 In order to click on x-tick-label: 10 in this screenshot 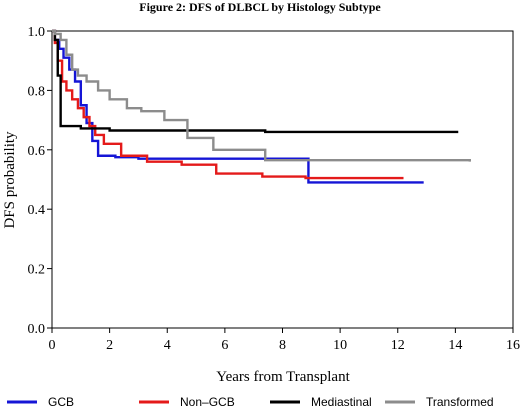, I will do `click(340, 345)`.